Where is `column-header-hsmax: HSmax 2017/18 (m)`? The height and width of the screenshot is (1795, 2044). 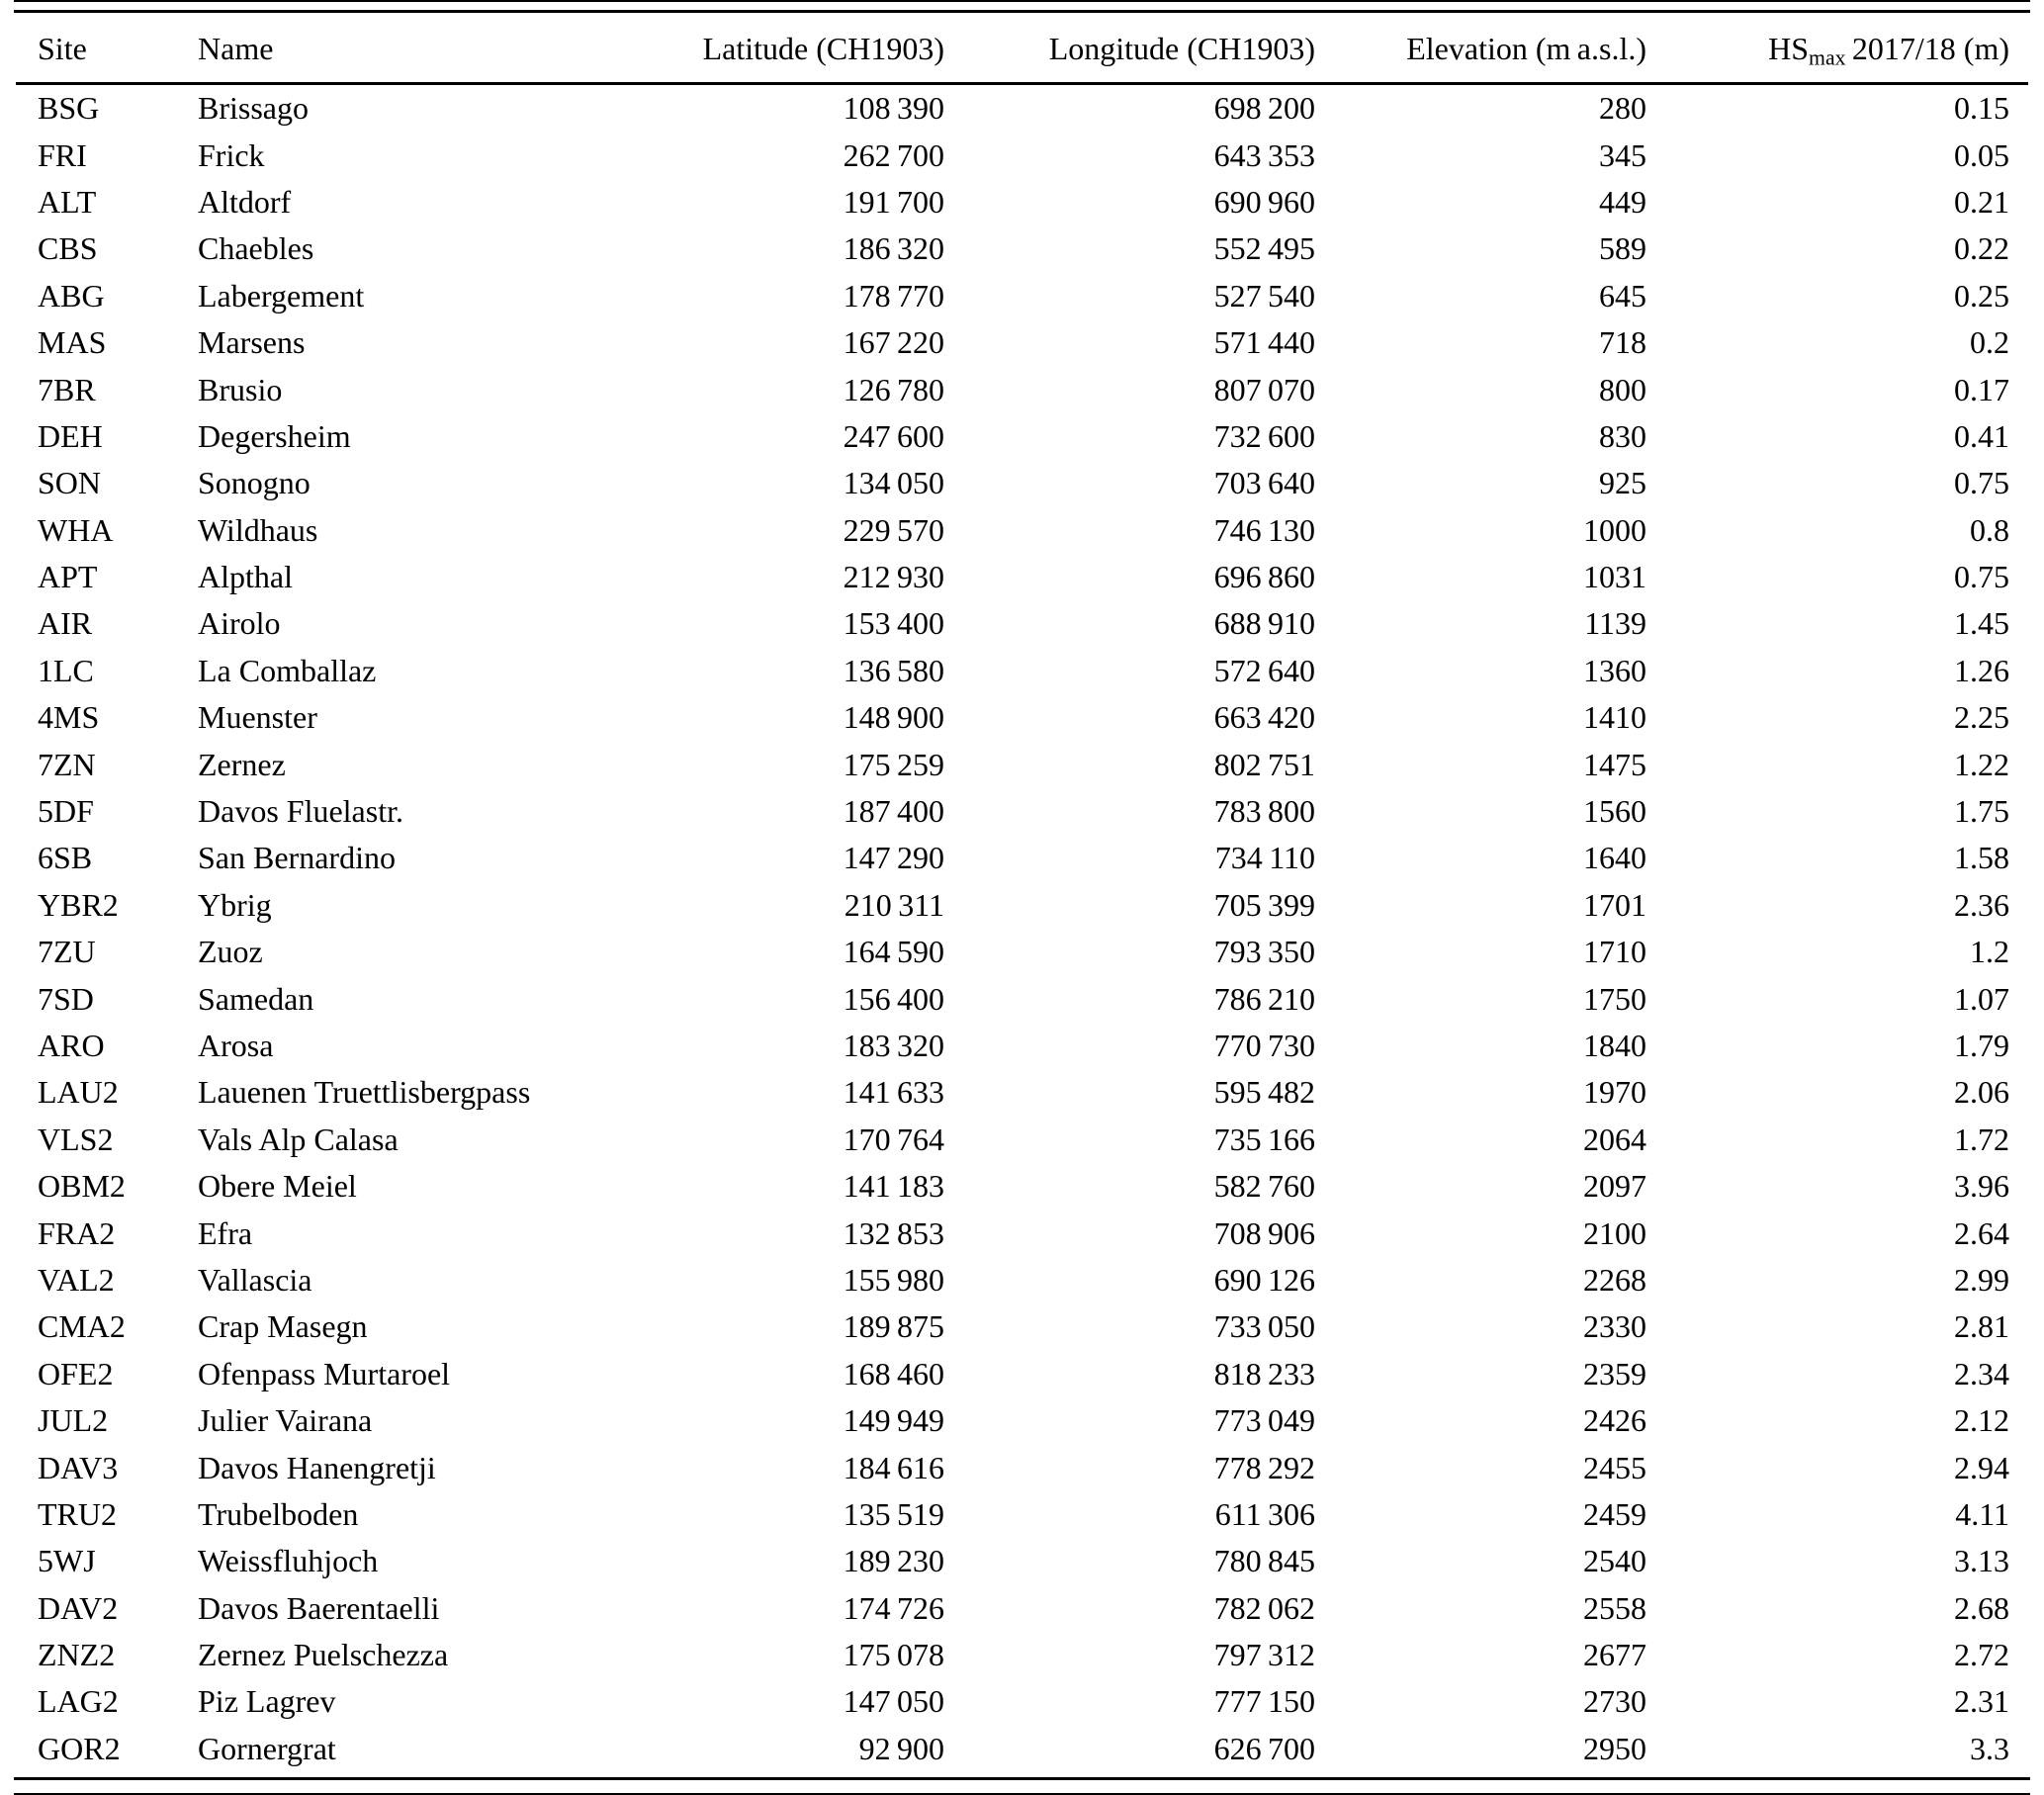
column-header-hsmax: HSmax 2017/18 (m) is located at coordinates (1837, 50).